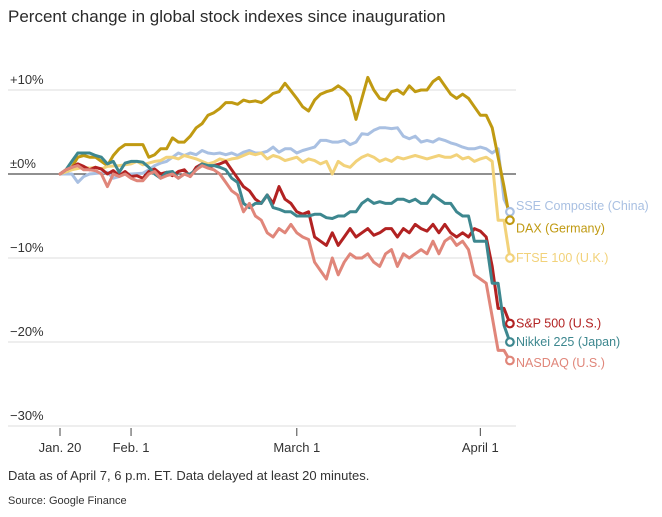  What do you see at coordinates (27, 79) in the screenshot?
I see `y-tick-label: +10%` at bounding box center [27, 79].